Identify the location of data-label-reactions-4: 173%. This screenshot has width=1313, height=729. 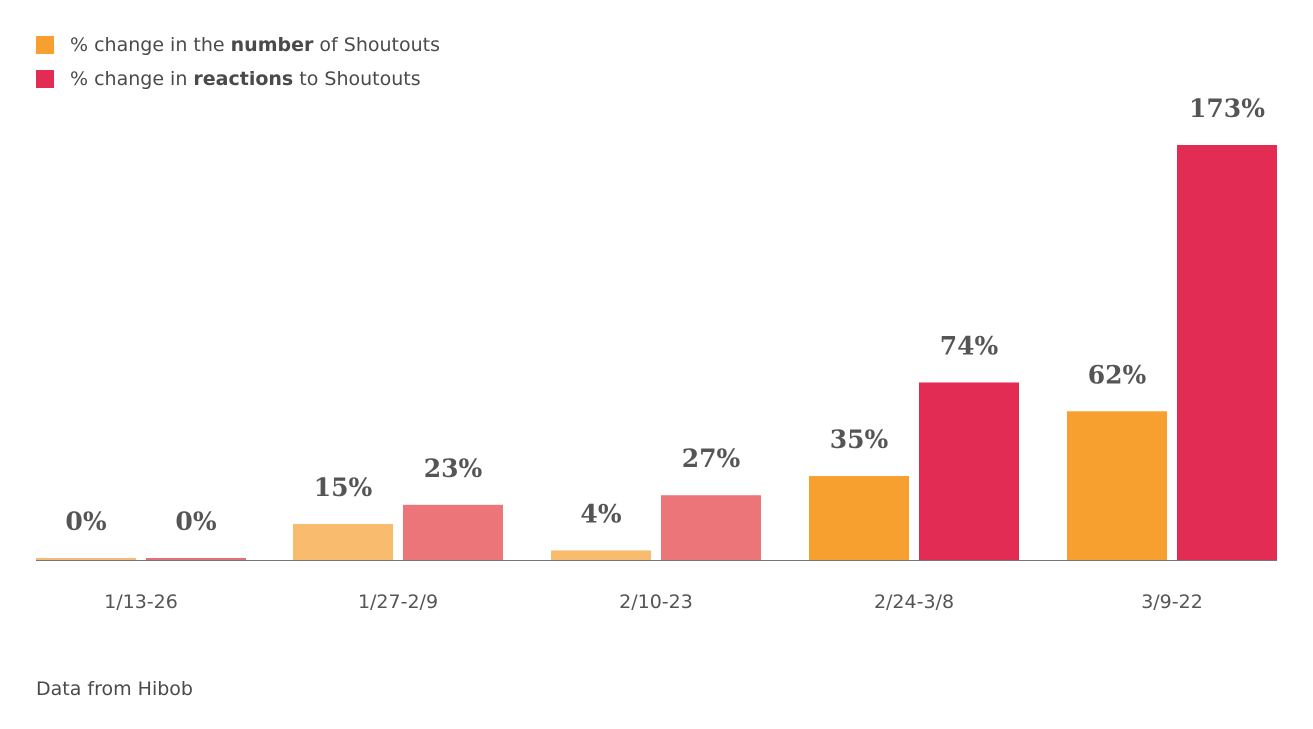
(1227, 108).